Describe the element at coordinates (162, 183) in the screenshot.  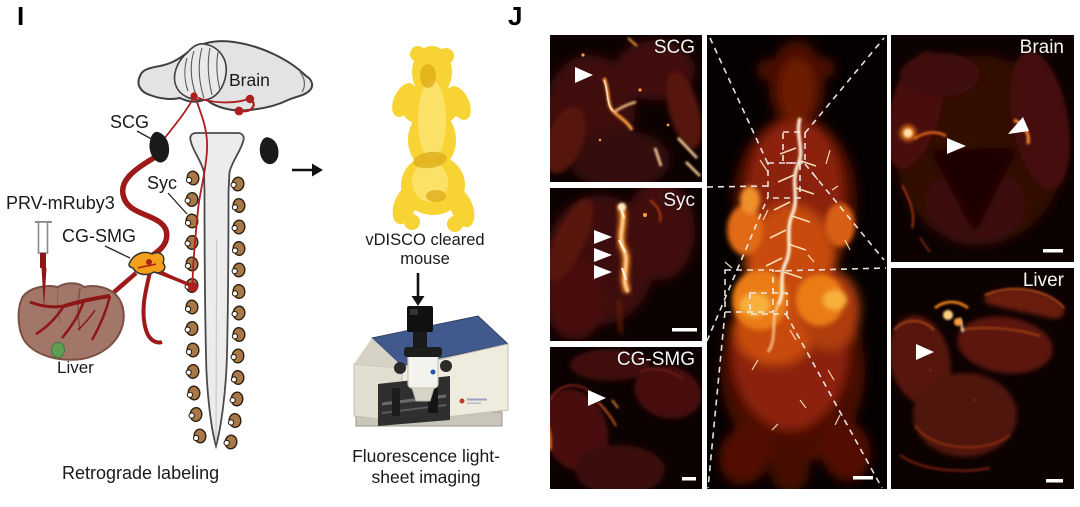
I see `syc-label: Syc` at that location.